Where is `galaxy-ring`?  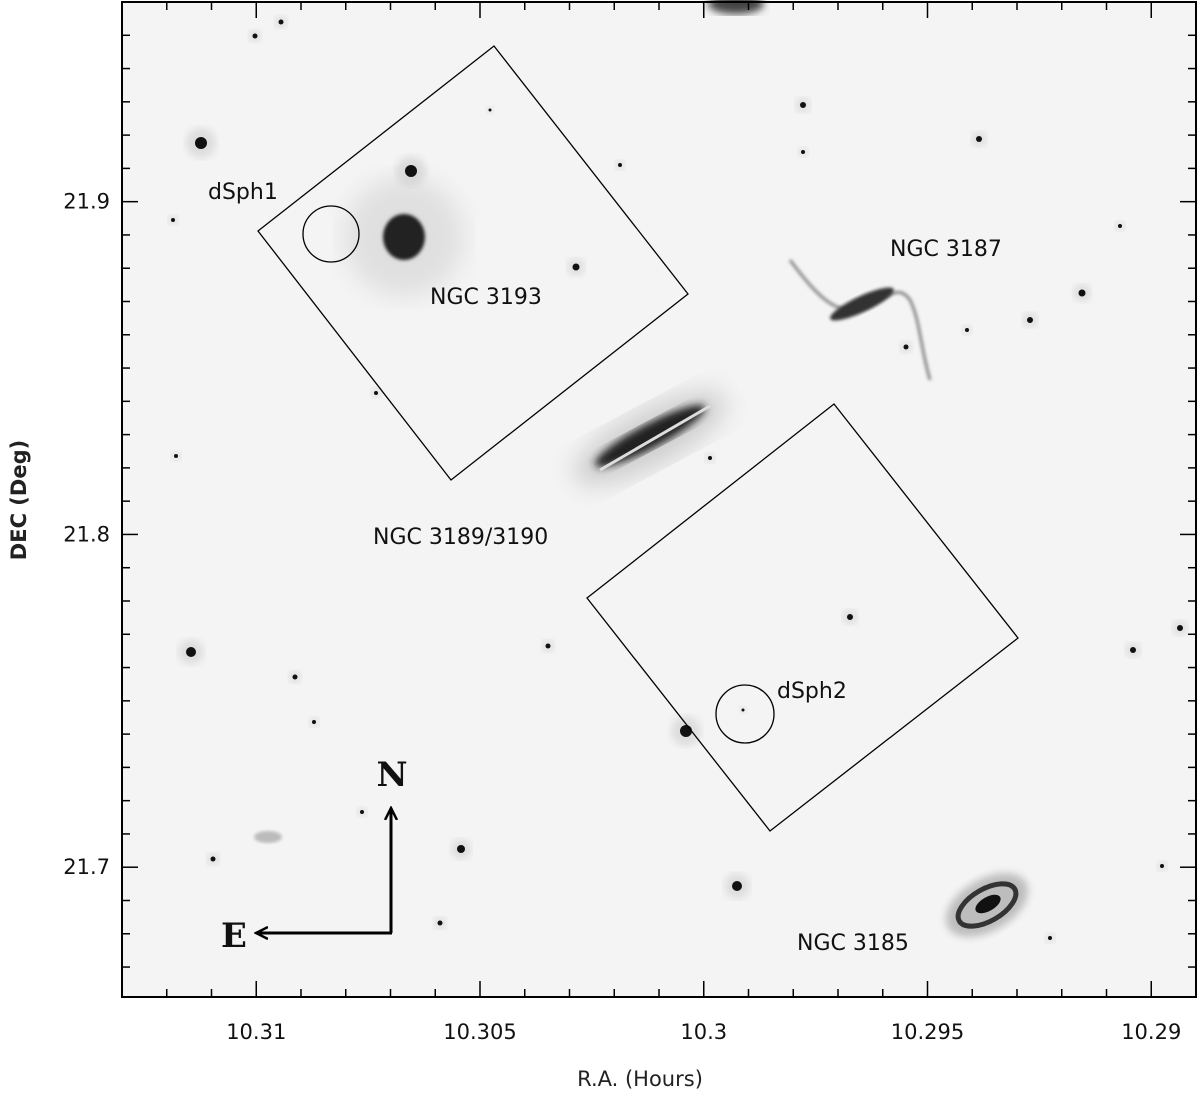 galaxy-ring is located at coordinates (987, 905).